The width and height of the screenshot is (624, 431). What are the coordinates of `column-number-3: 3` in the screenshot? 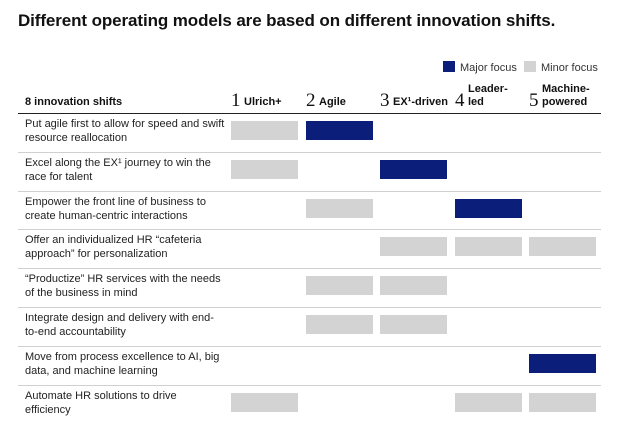 It's located at (385, 100).